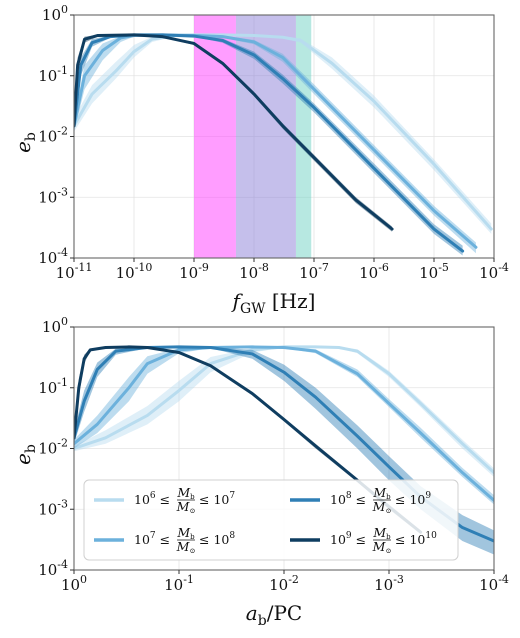  I want to click on x-tick-label: 10⁻⁶, so click(374, 271).